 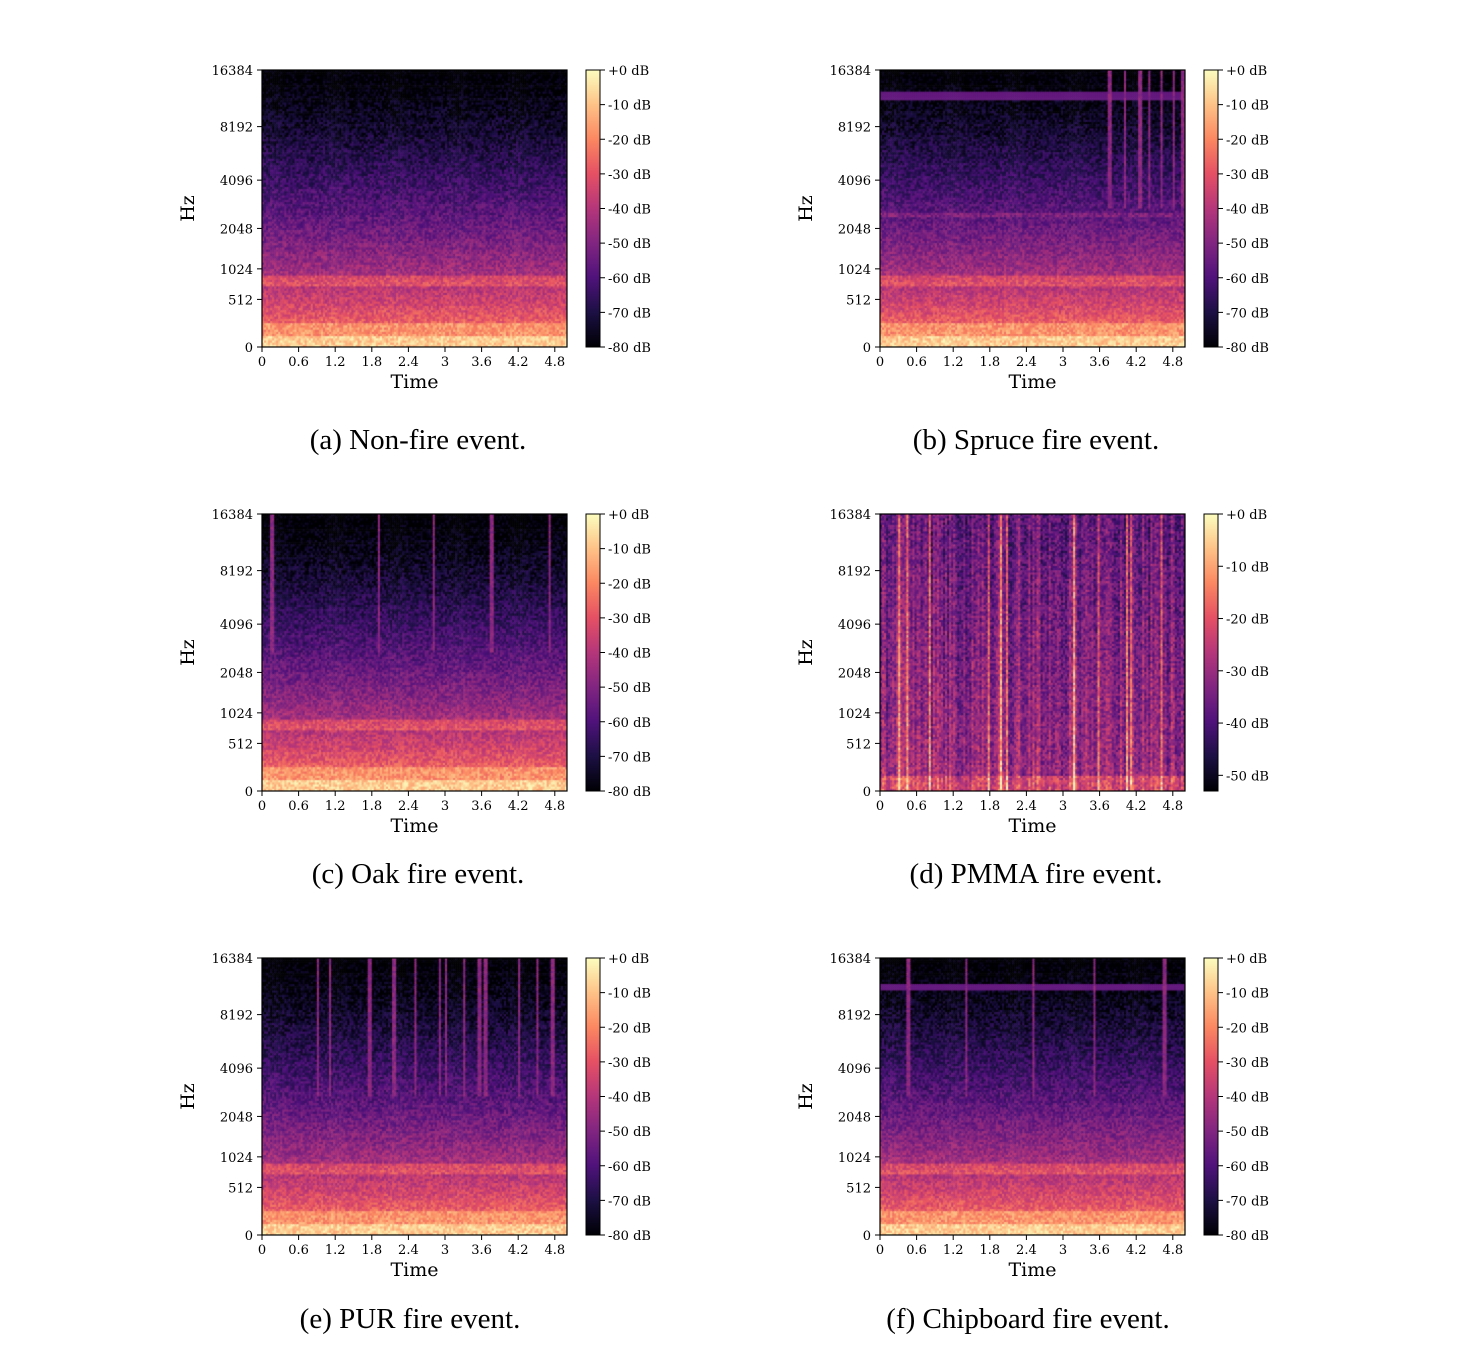 I want to click on caption-d: (d) PMMA fire event., so click(x=1036, y=874).